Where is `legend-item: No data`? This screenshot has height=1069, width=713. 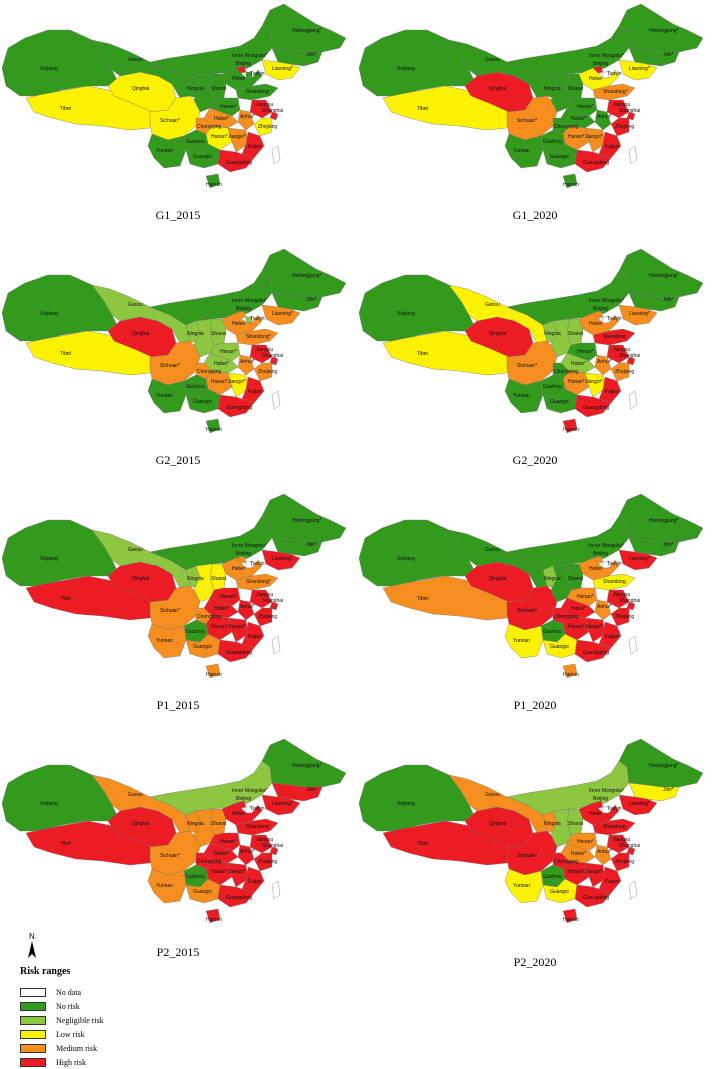
legend-item: No data is located at coordinates (120, 992).